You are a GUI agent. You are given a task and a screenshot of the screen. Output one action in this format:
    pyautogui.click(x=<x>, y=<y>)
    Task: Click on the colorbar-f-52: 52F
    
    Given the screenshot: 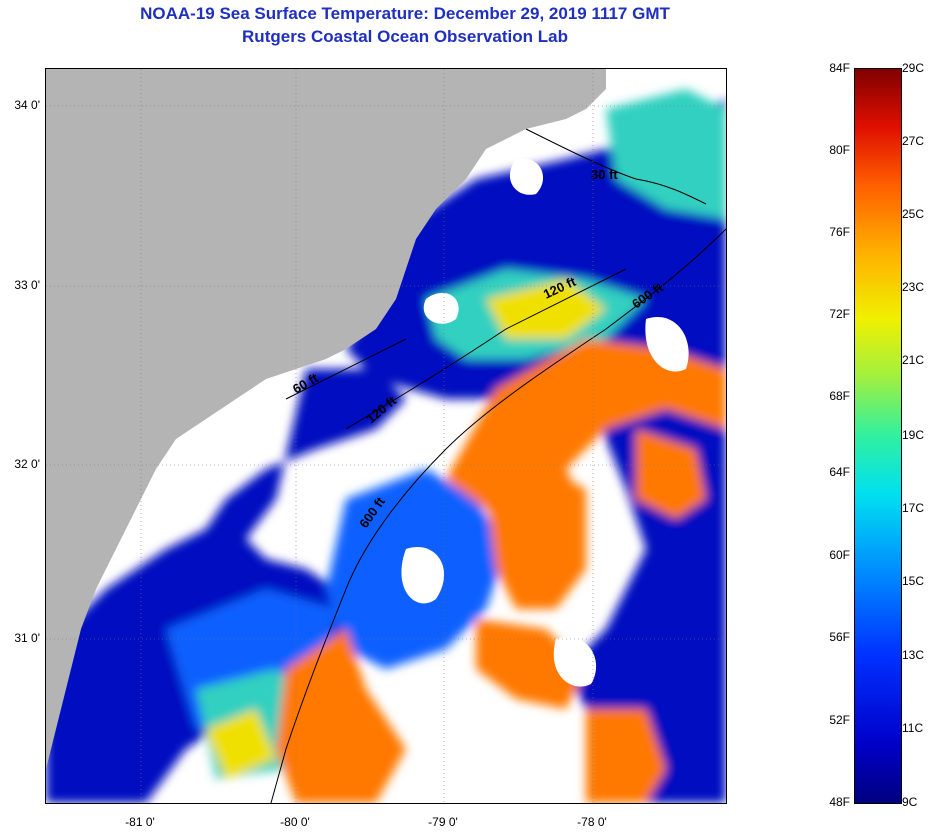 What is the action you would take?
    pyautogui.click(x=839, y=720)
    